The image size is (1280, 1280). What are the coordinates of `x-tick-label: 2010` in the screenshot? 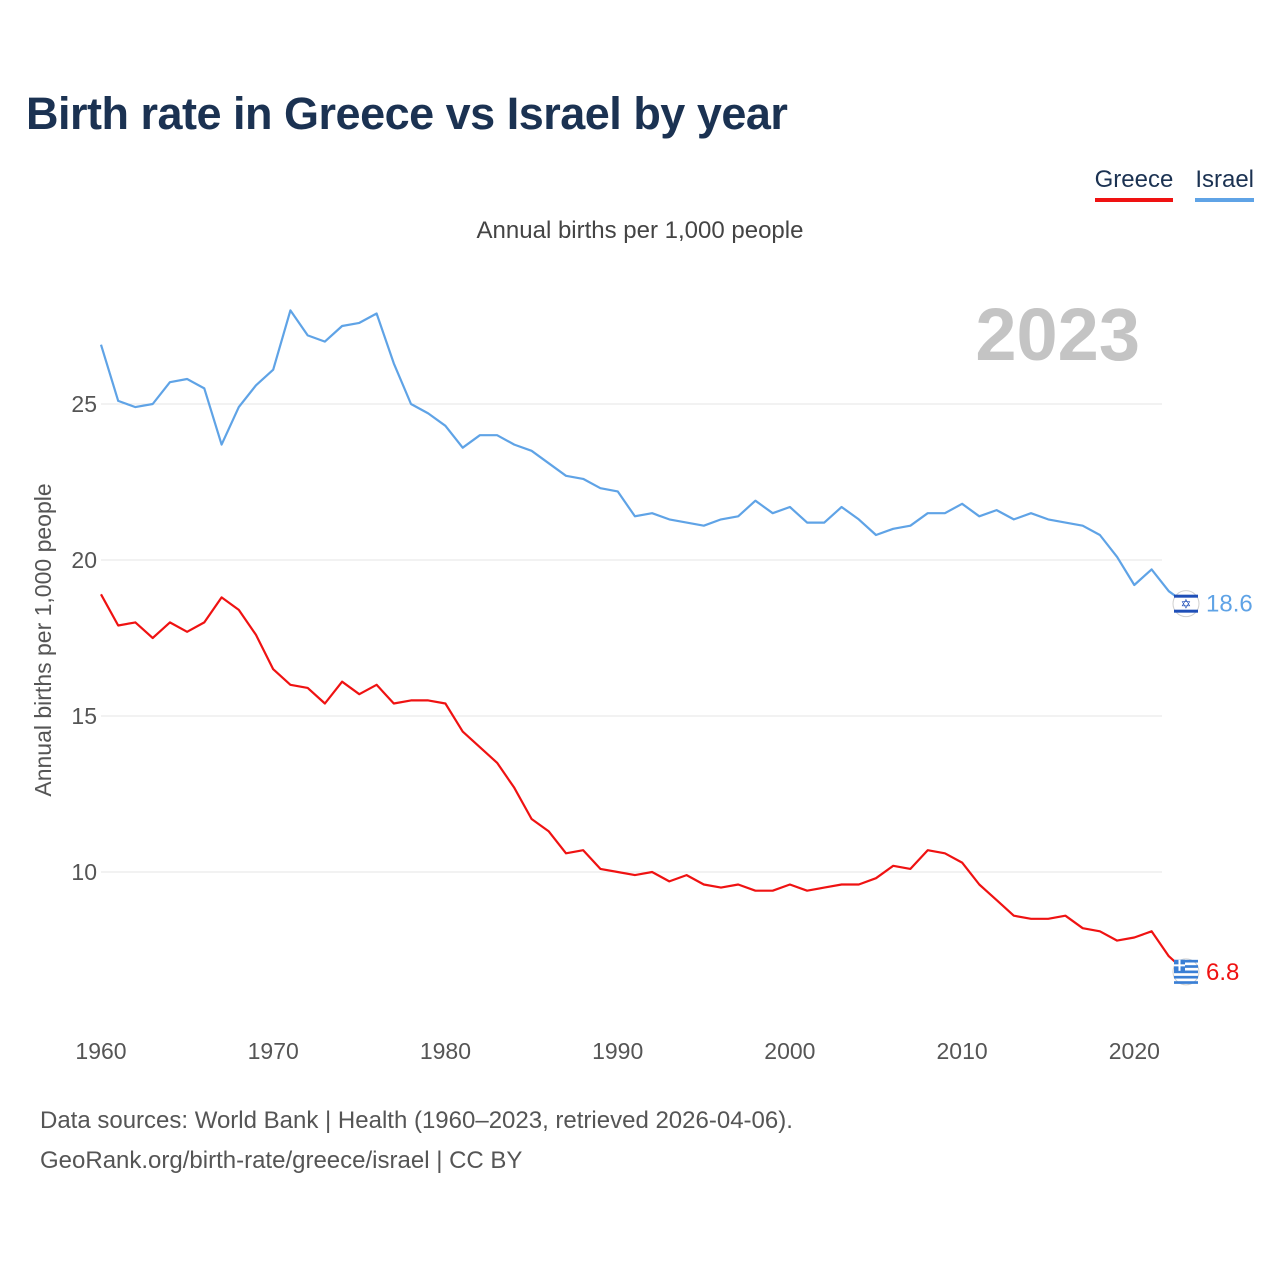 It's located at (962, 1051).